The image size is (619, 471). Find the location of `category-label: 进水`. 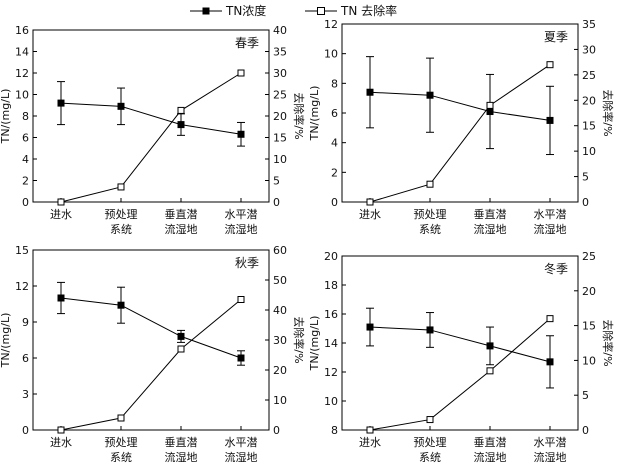

category-label: 进水 is located at coordinates (61, 214).